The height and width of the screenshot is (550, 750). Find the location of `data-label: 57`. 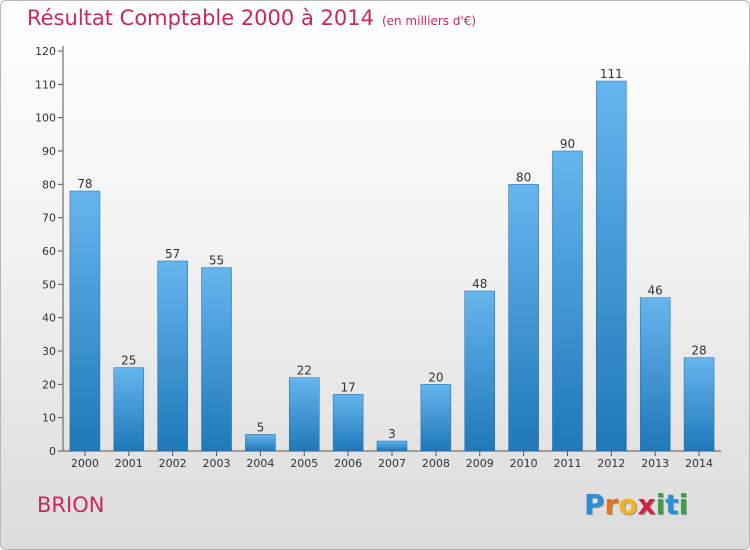

data-label: 57 is located at coordinates (172, 254).